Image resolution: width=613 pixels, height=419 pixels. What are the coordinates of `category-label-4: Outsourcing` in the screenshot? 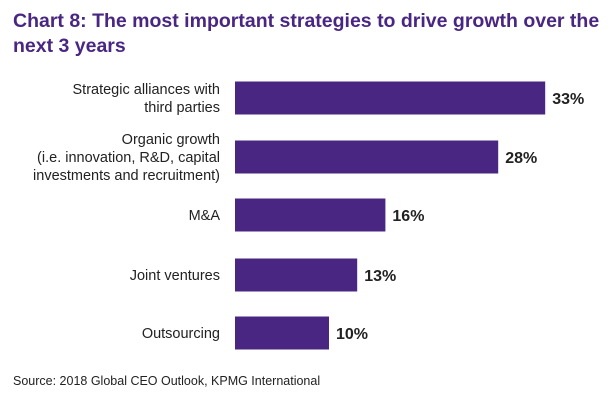 It's located at (181, 334).